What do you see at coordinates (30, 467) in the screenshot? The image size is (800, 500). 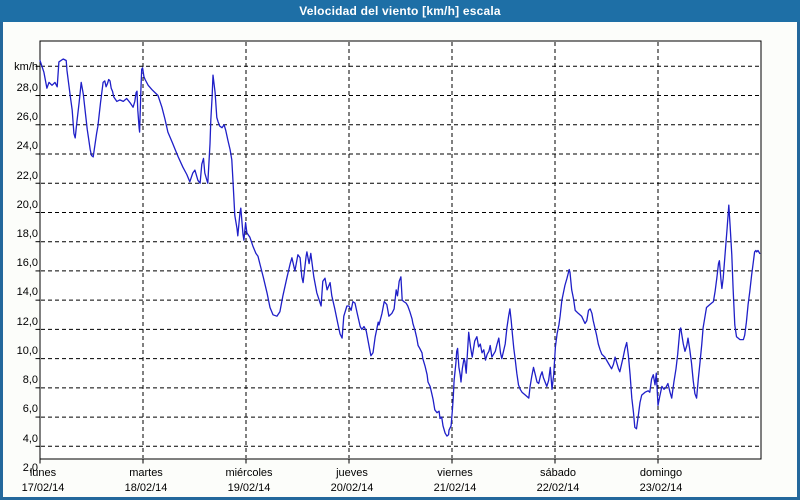 I see `y-tick-label: 2,0` at bounding box center [30, 467].